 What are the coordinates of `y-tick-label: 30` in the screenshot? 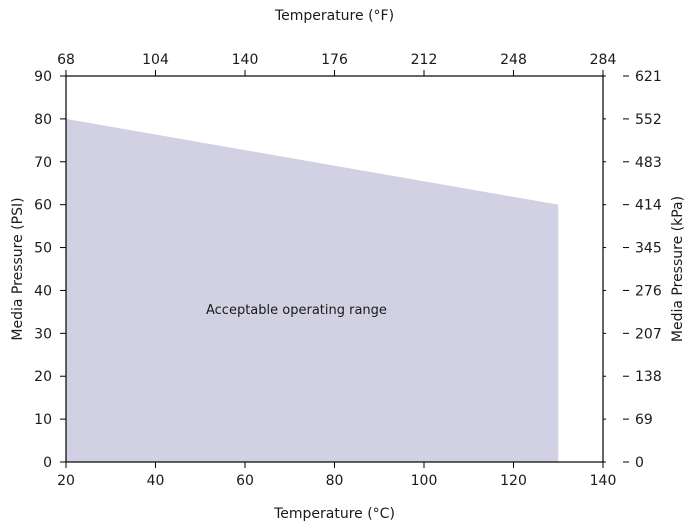 It's located at (43, 334).